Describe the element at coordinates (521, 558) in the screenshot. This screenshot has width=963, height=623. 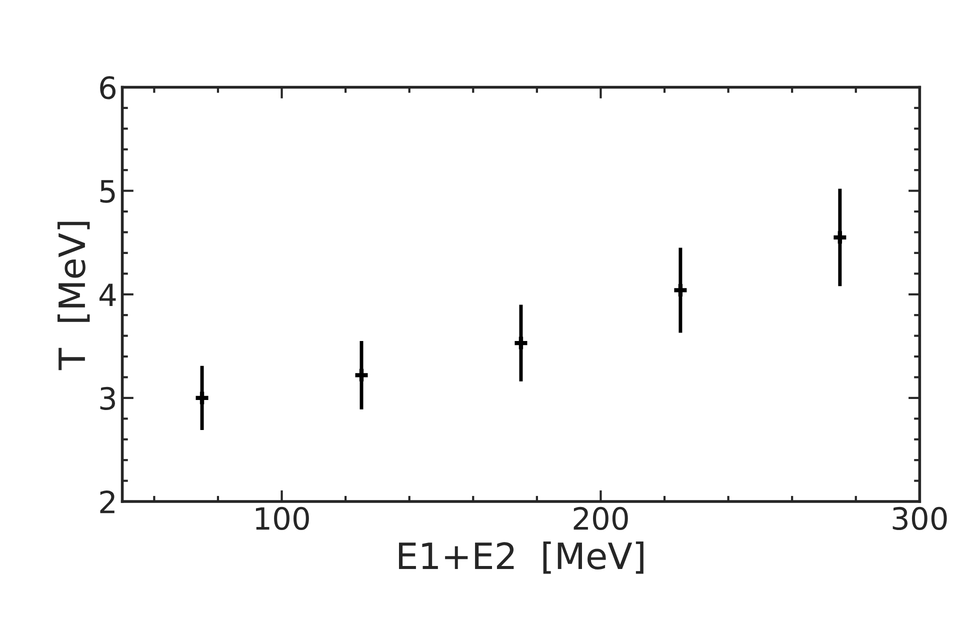
I see `x-axis-title: E1+E2 [MeV]` at that location.